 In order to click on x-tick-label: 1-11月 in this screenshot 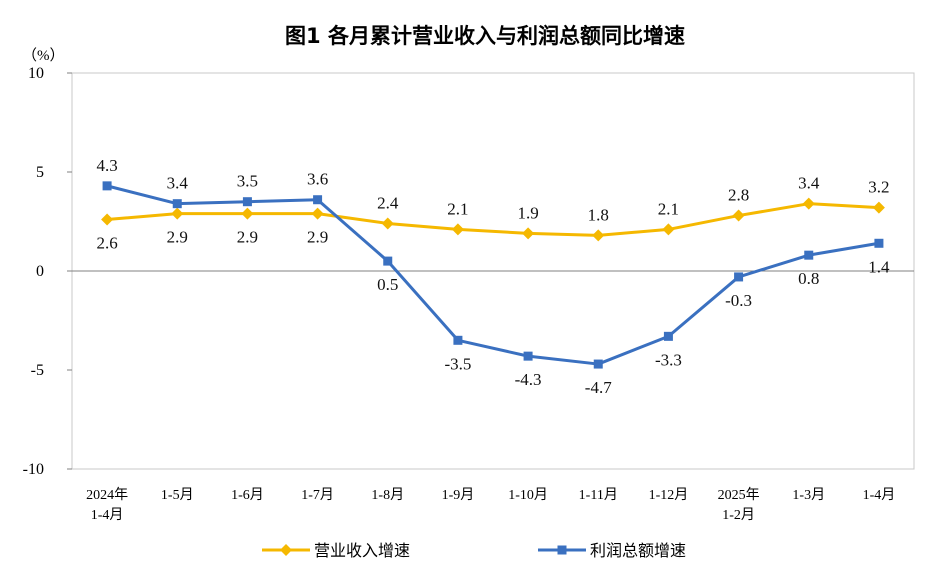, I will do `click(598, 495)`.